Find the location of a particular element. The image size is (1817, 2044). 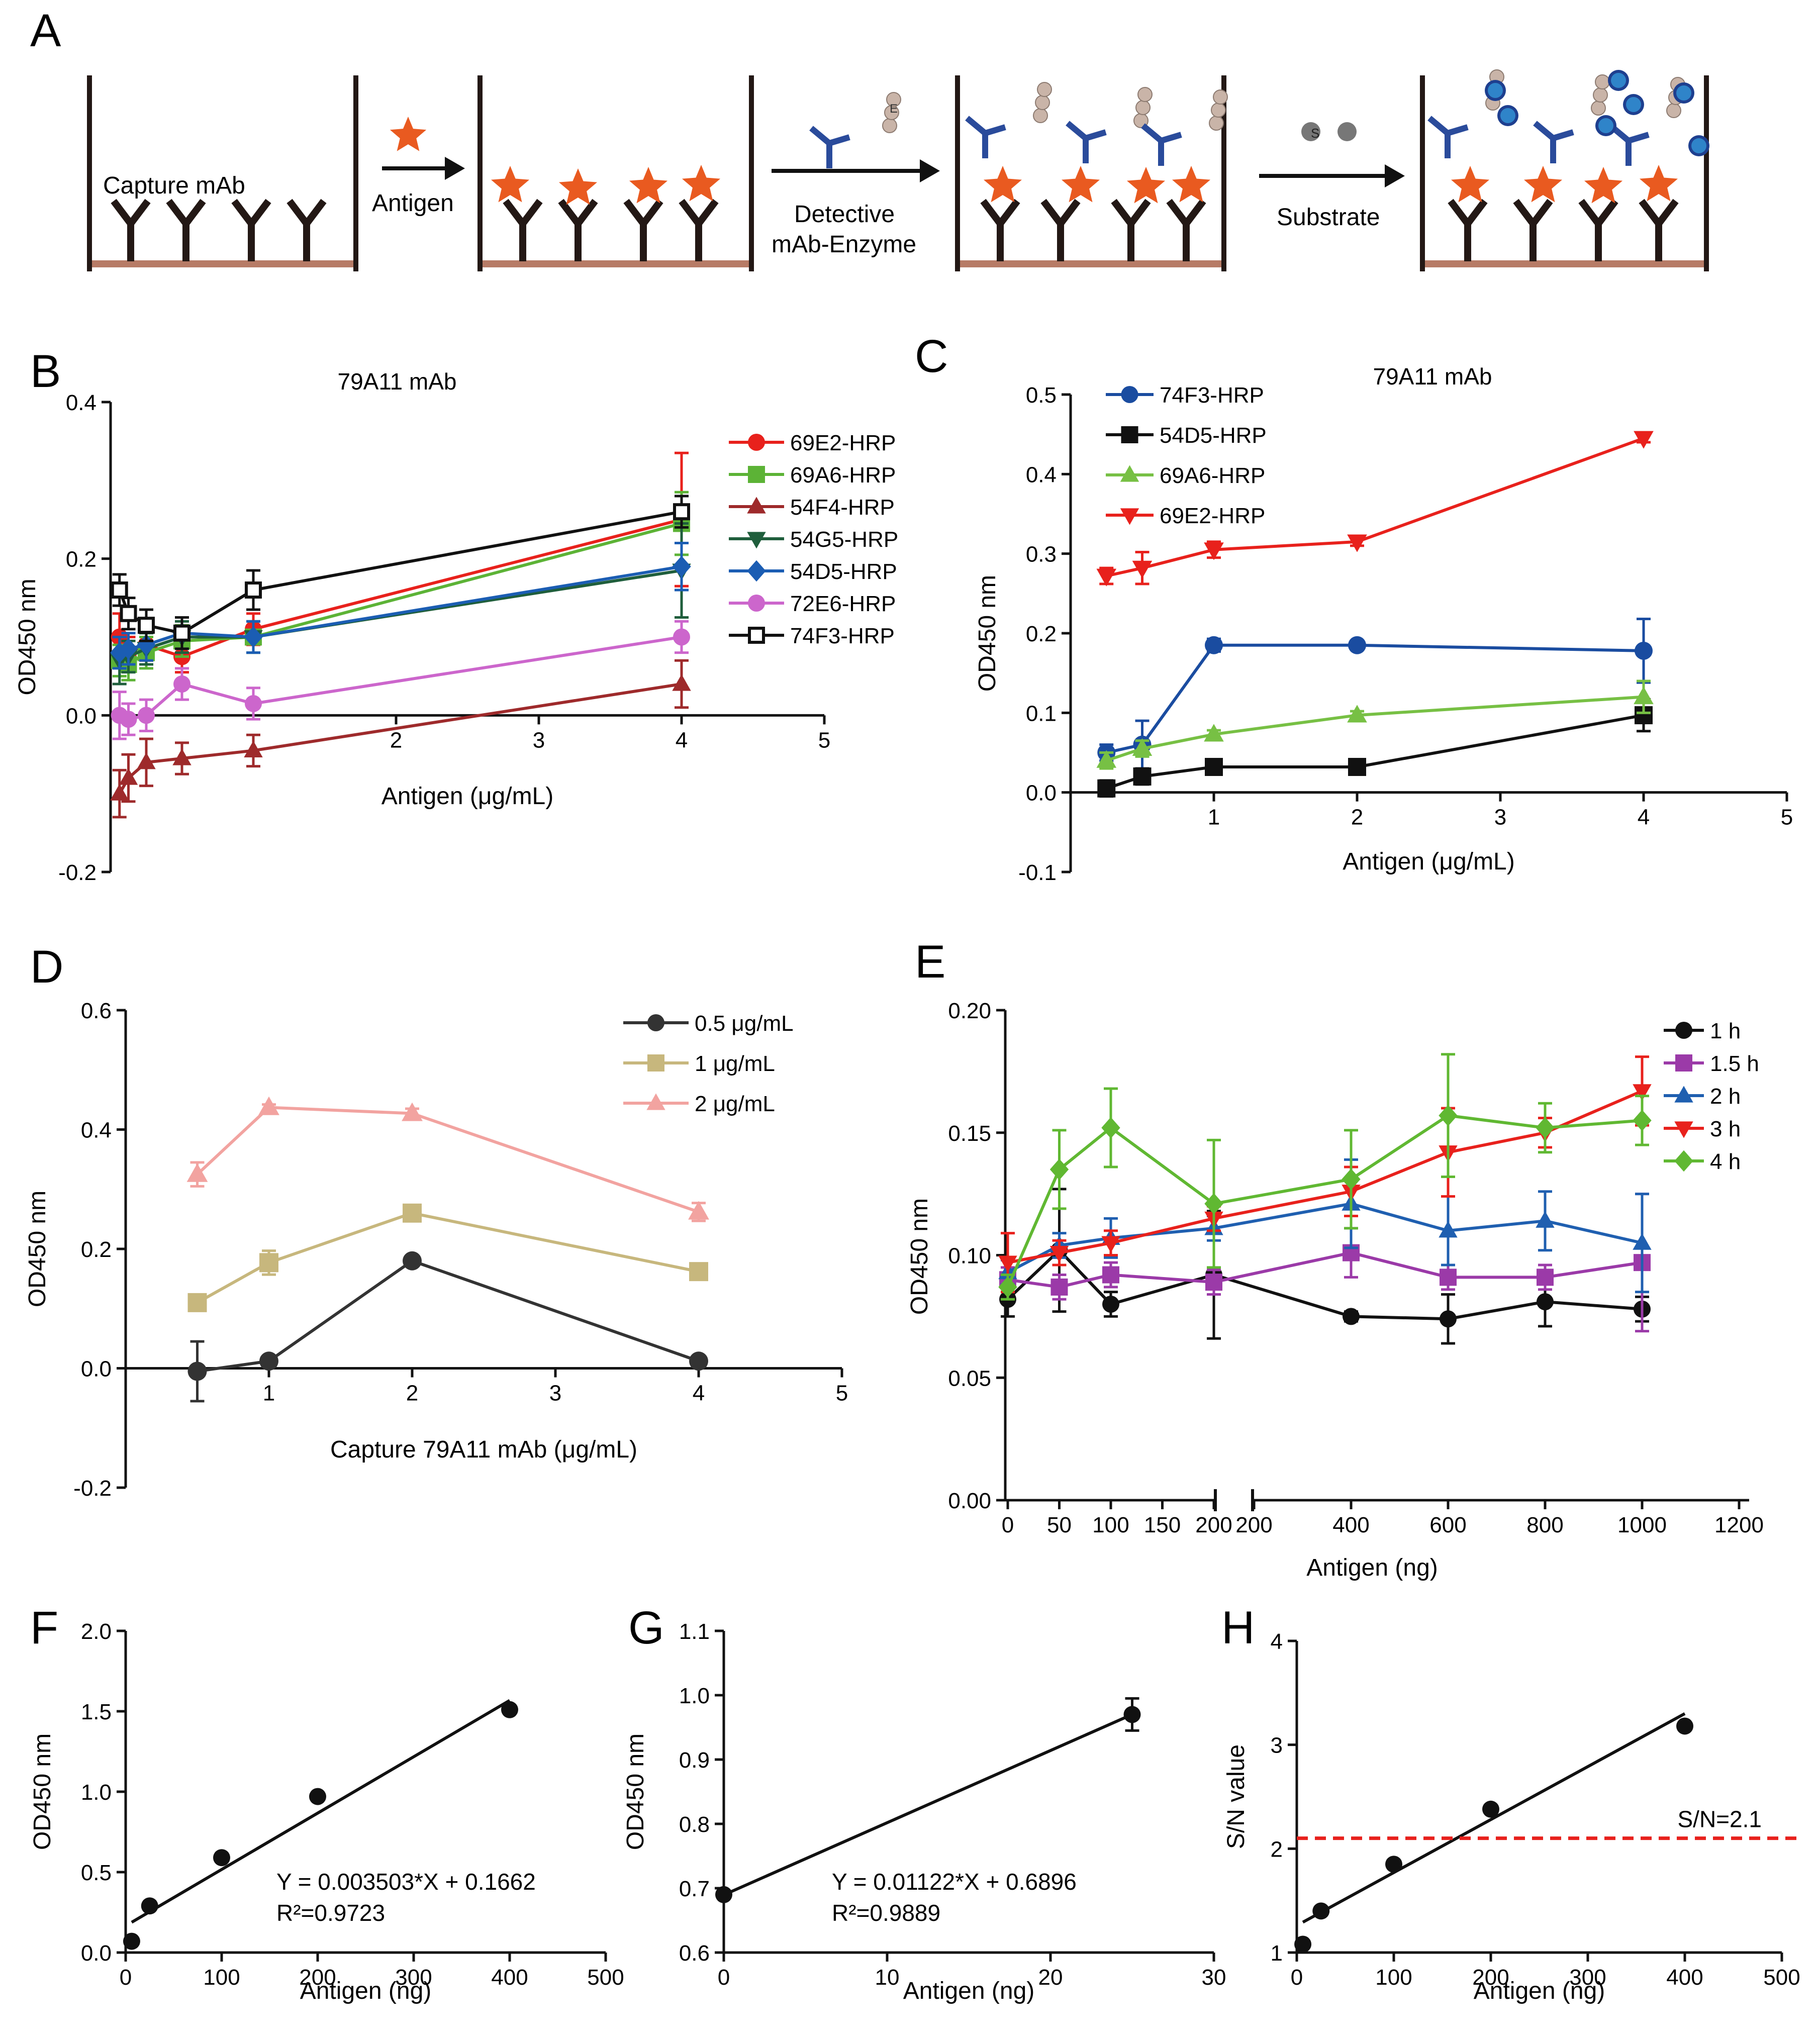

y-tick-label: 0.9 is located at coordinates (694, 1760).